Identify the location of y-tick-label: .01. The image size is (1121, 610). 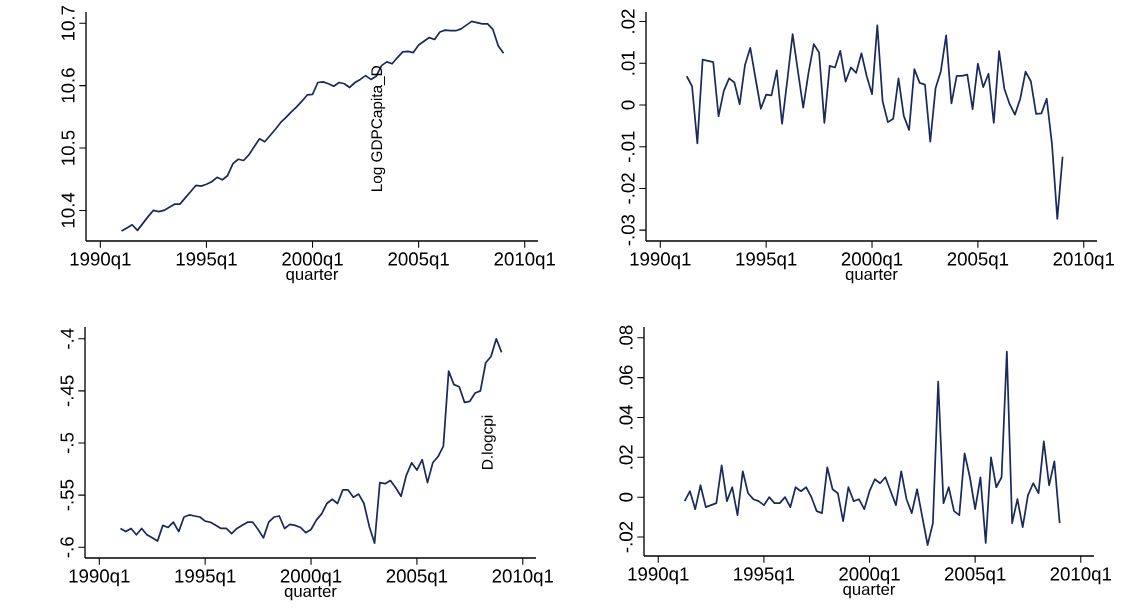
(628, 63).